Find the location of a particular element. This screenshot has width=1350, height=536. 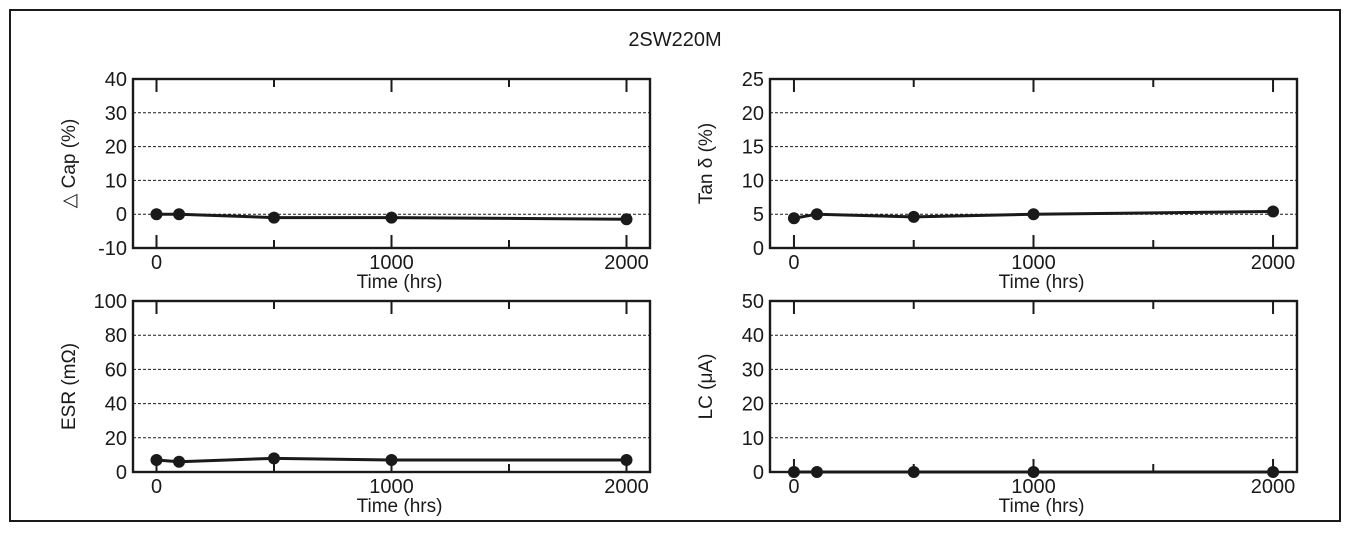

panel-2-y-tick-label: 15 is located at coordinates (753, 148).